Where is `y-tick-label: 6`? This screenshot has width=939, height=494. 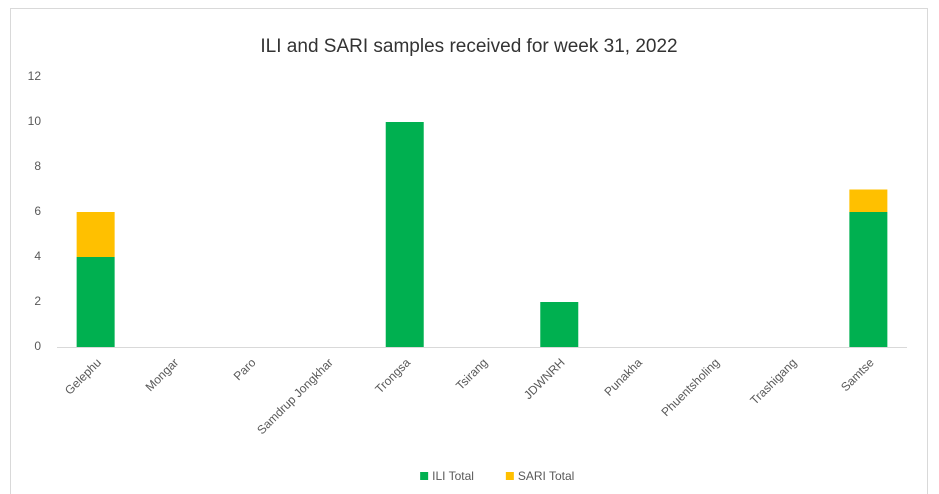 y-tick-label: 6 is located at coordinates (37, 211).